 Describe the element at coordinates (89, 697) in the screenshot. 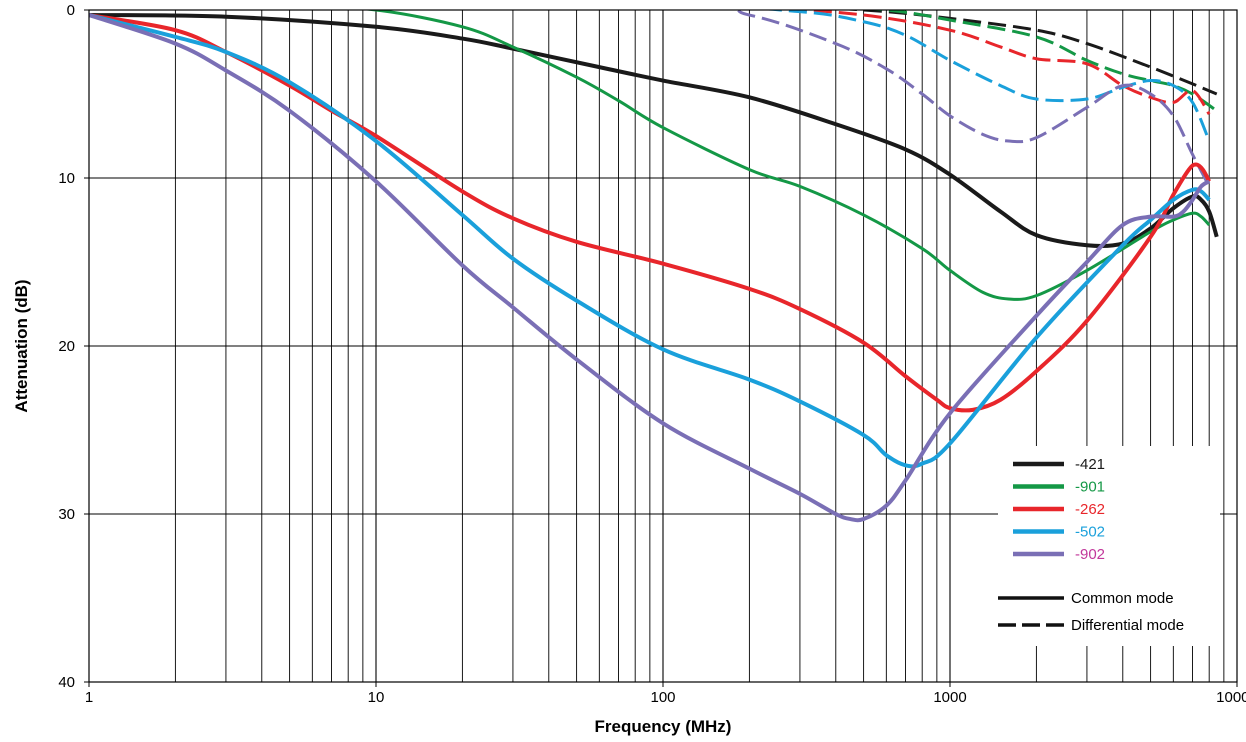

I see `x-tick-label: 1` at that location.